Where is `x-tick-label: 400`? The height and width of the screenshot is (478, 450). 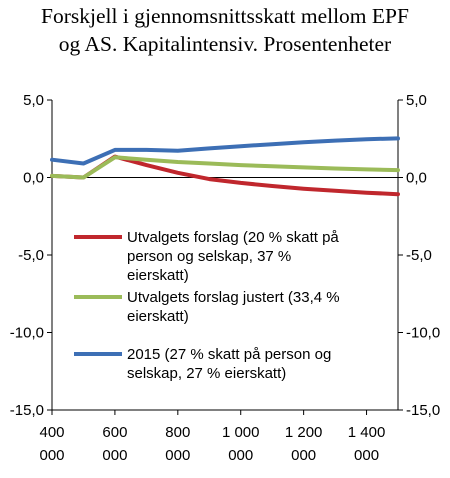 x-tick-label: 400 is located at coordinates (51, 432).